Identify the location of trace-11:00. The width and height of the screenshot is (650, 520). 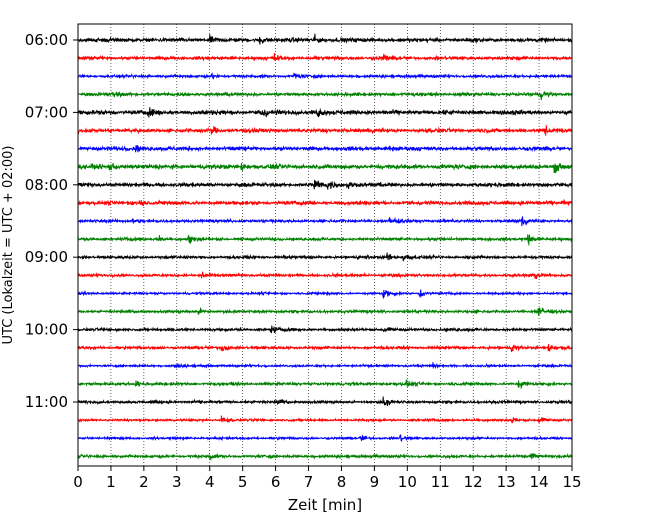
(325, 401).